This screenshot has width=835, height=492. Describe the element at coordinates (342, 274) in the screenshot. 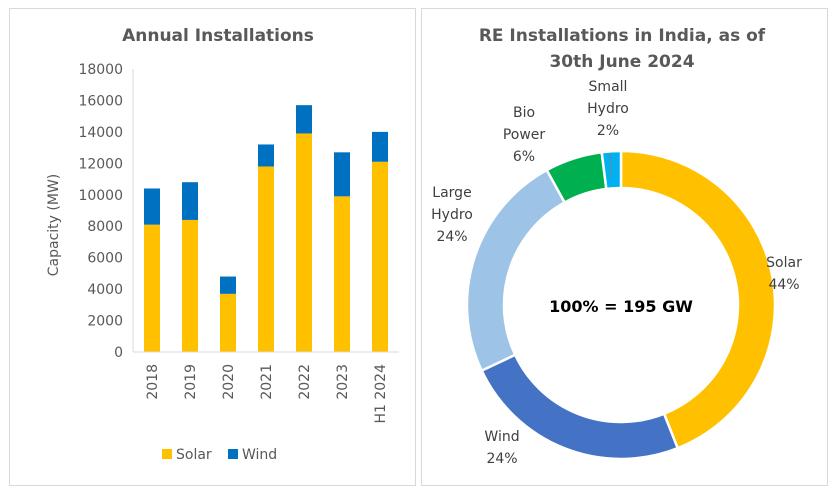

I see `bar-solar-2023` at that location.